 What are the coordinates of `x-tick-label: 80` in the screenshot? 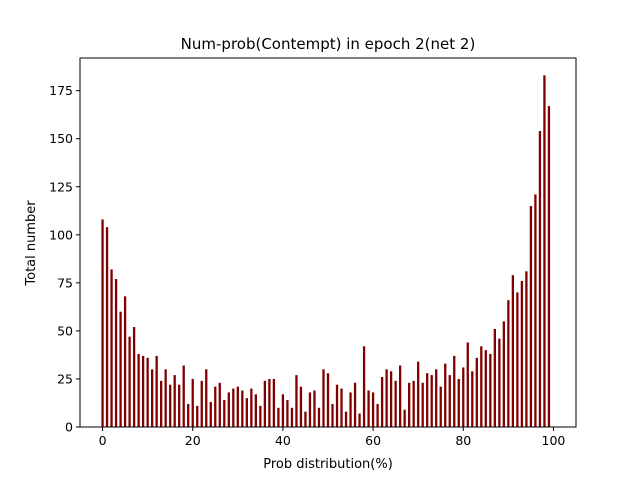 It's located at (463, 440).